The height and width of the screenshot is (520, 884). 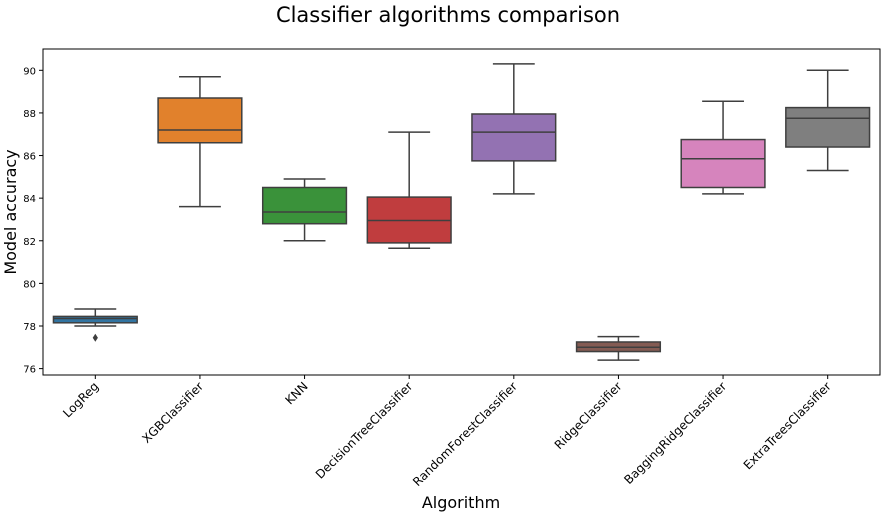 I want to click on chart-title: Classifier algorithms comparison, so click(x=448, y=15).